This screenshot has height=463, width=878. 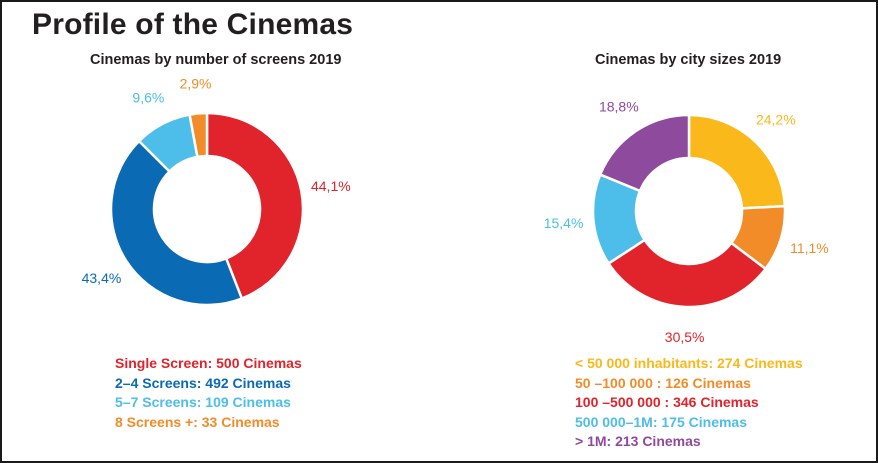 What do you see at coordinates (644, 153) in the screenshot?
I see `slice-1m` at bounding box center [644, 153].